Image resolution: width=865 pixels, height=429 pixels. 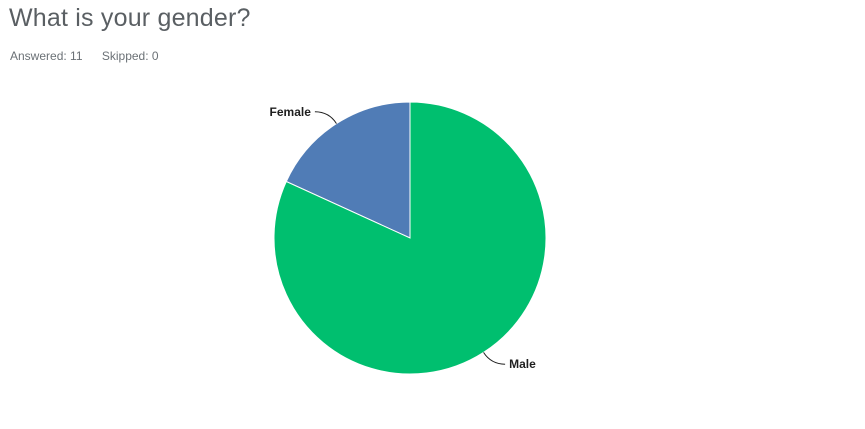 I want to click on question-title: What is your gender?, so click(x=130, y=18).